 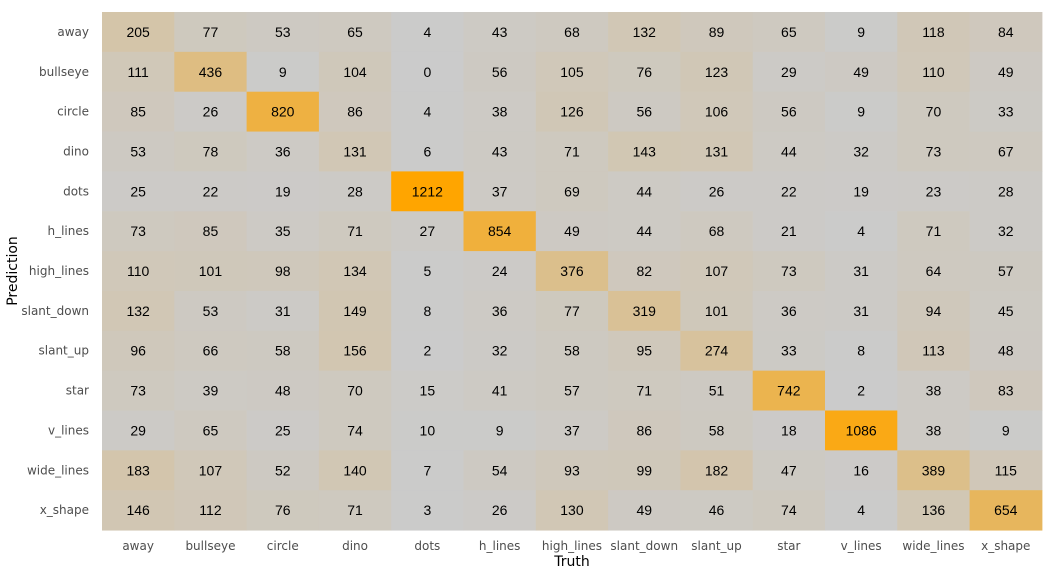 What do you see at coordinates (934, 191) in the screenshot?
I see `cell-value-label: 23` at bounding box center [934, 191].